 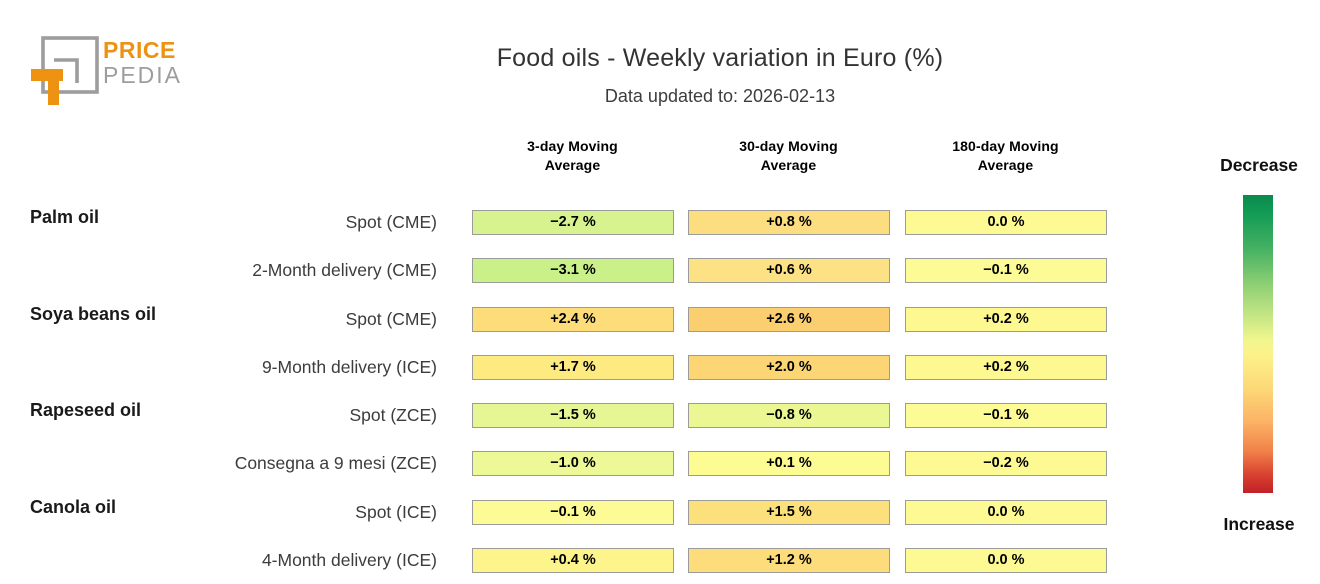 What do you see at coordinates (335, 463) in the screenshot?
I see `row-label: Consegna a 9 mesi (ZCE)` at bounding box center [335, 463].